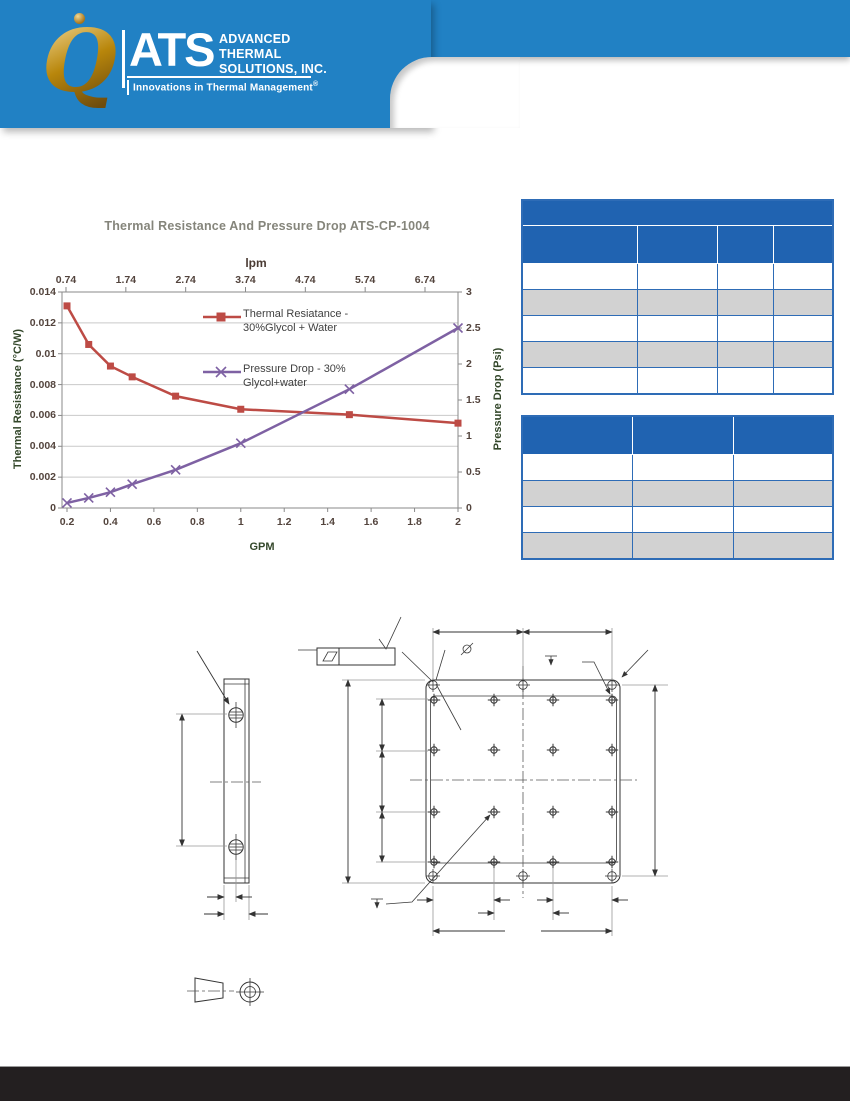 Image resolution: width=850 pixels, height=1101 pixels. What do you see at coordinates (222, 317) in the screenshot?
I see `red-line-square-marker-icon` at bounding box center [222, 317].